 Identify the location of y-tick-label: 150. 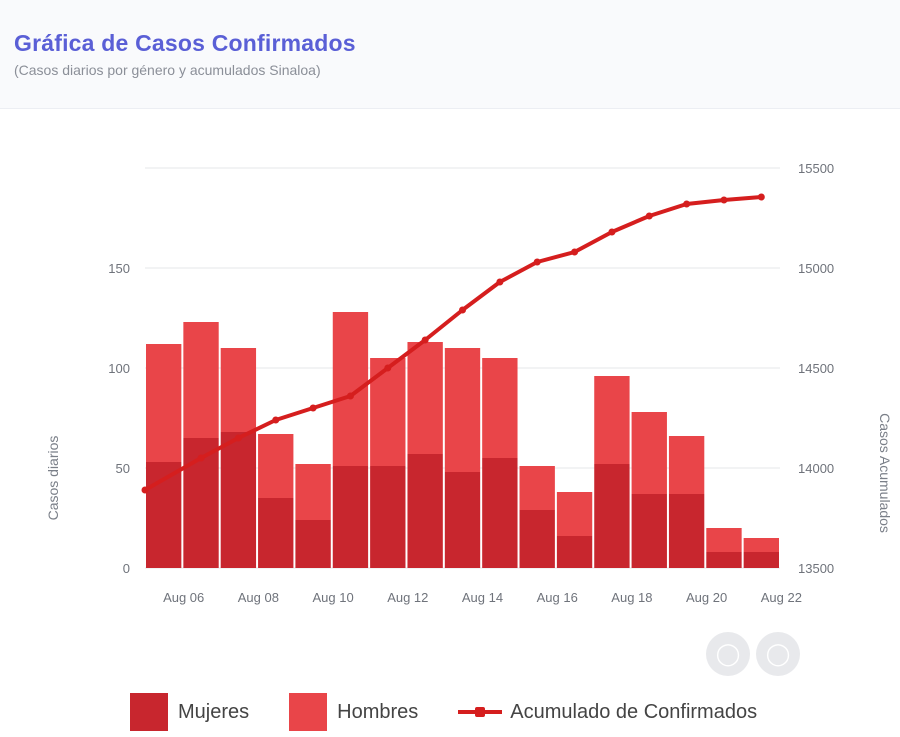
(119, 268).